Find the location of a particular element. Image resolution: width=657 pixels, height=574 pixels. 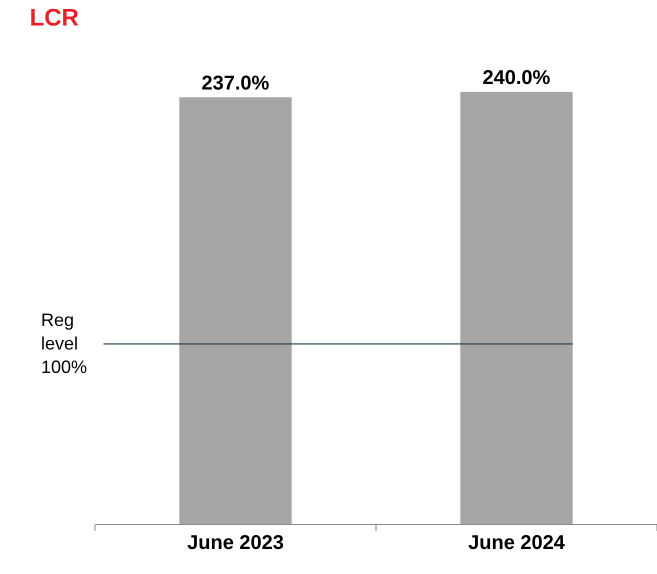

data-label: 240.0% is located at coordinates (516, 77).